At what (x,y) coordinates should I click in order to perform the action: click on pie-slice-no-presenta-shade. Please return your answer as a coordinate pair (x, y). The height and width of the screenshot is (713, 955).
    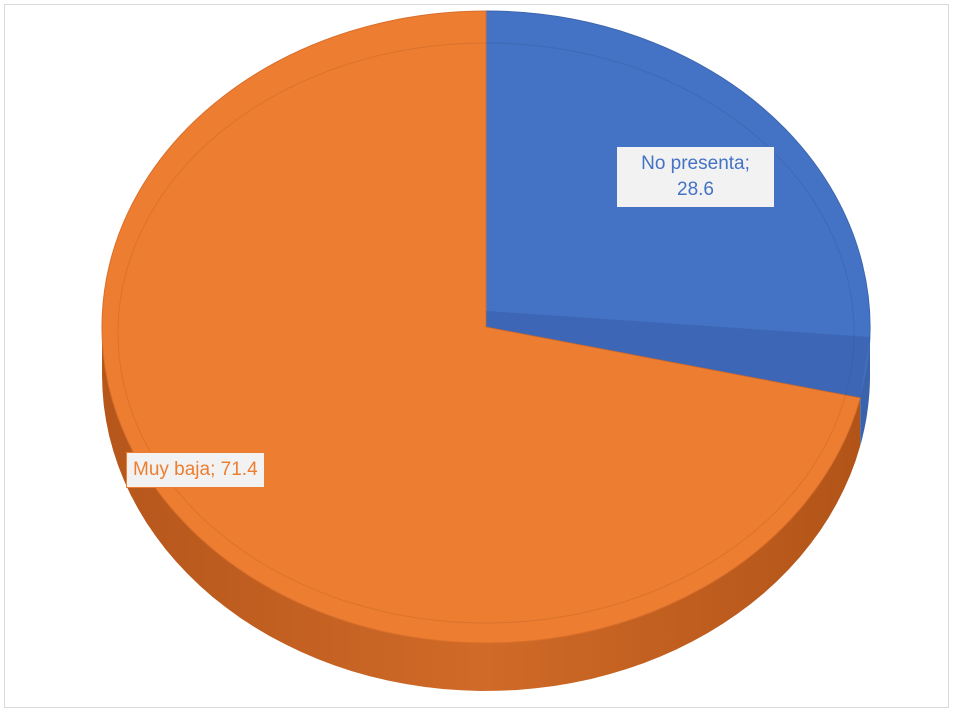
    Looking at the image, I should click on (678, 354).